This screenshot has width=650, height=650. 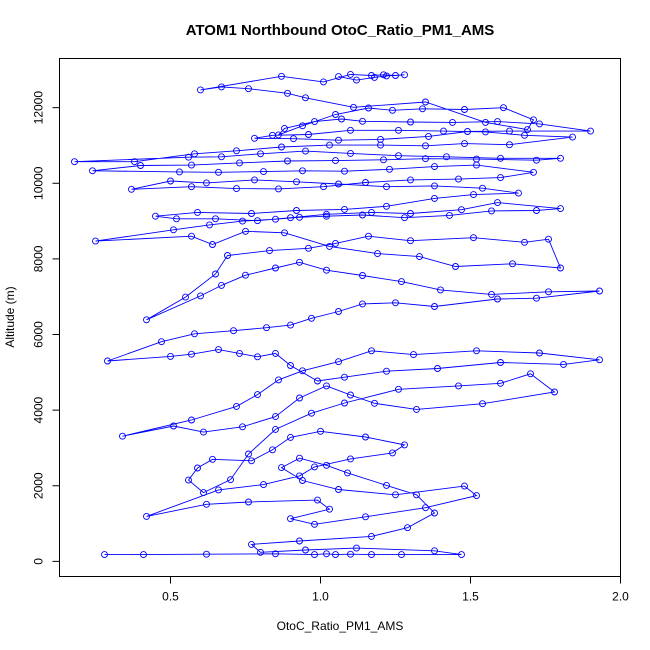 What do you see at coordinates (39, 258) in the screenshot?
I see `y-tick-label: 8000` at bounding box center [39, 258].